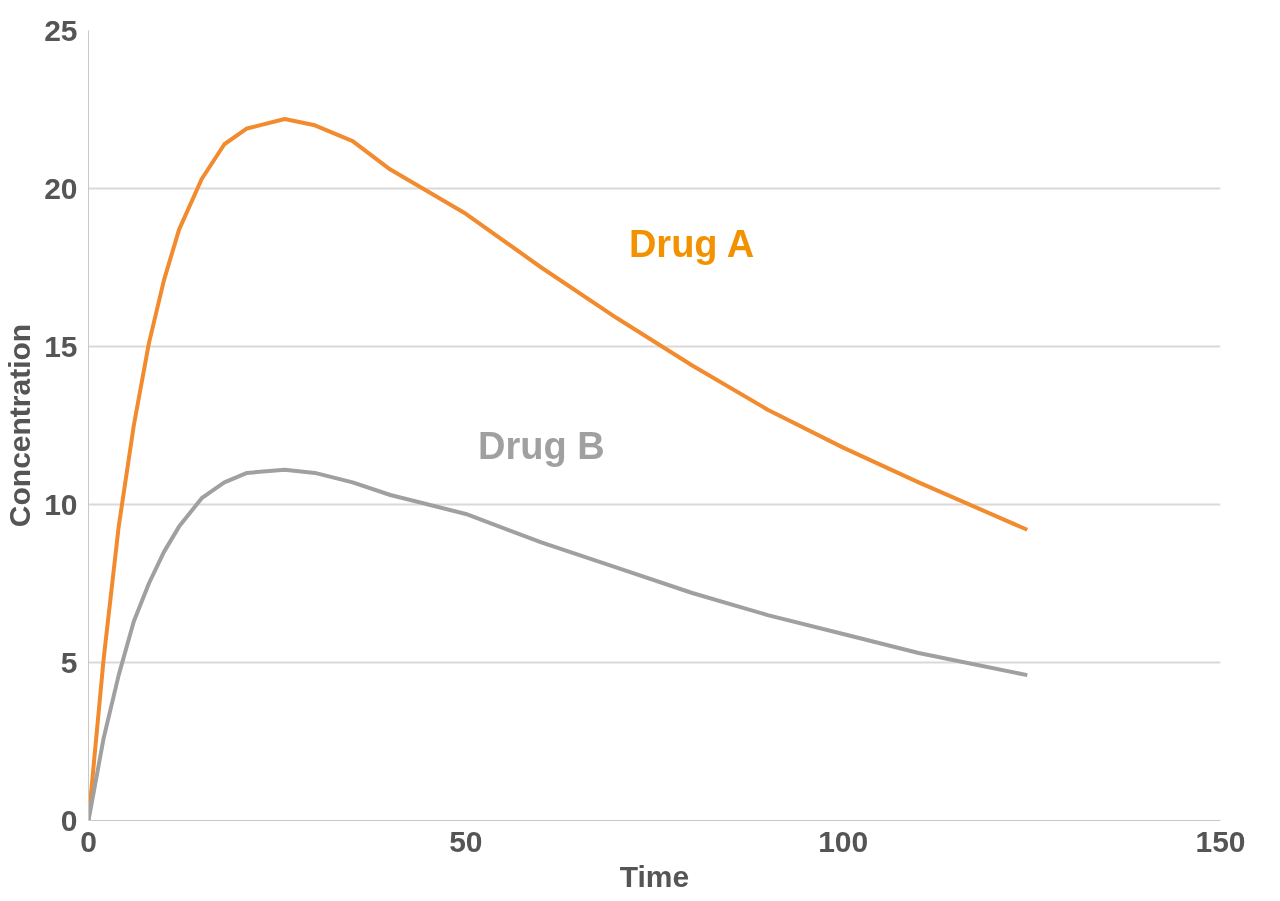 Image resolution: width=1280 pixels, height=901 pixels. I want to click on y-tick-label: 5, so click(69, 662).